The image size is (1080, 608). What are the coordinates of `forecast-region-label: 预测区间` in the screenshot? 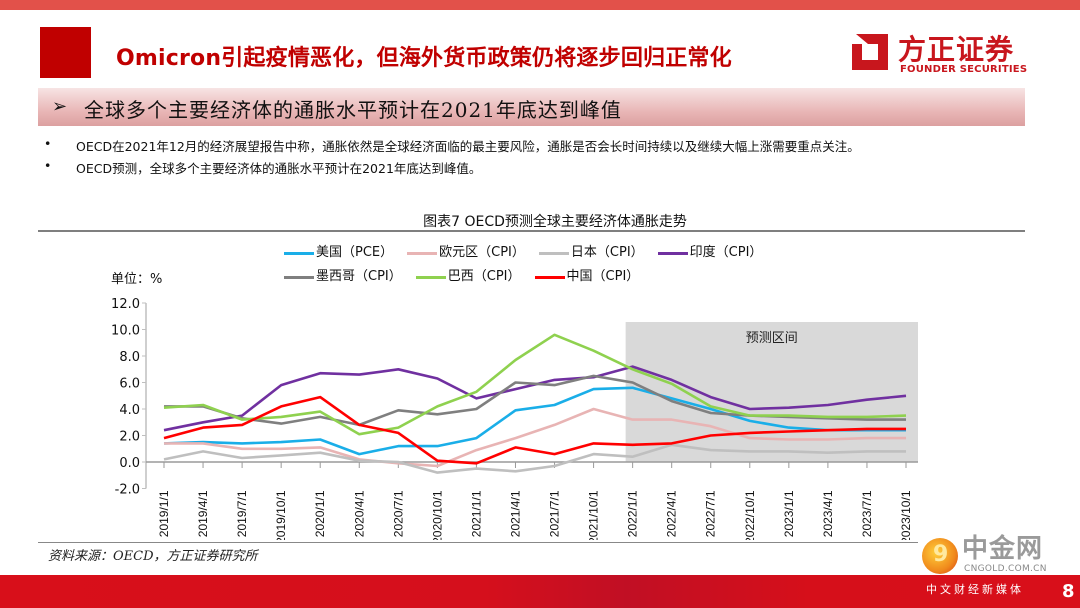 It's located at (772, 338).